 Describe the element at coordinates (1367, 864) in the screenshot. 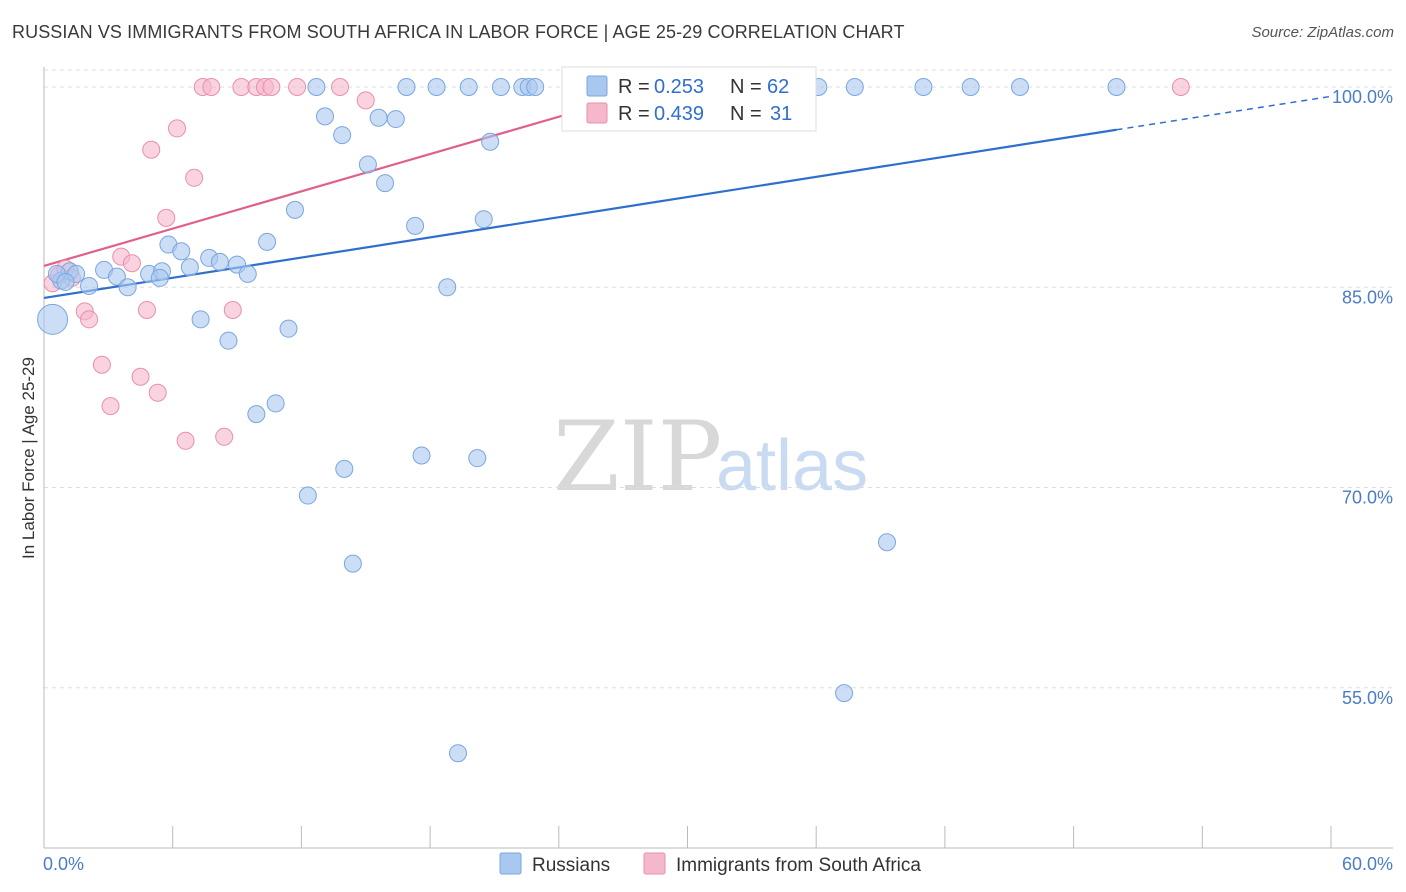

I see `x-tick-label-max: 60.0%` at that location.